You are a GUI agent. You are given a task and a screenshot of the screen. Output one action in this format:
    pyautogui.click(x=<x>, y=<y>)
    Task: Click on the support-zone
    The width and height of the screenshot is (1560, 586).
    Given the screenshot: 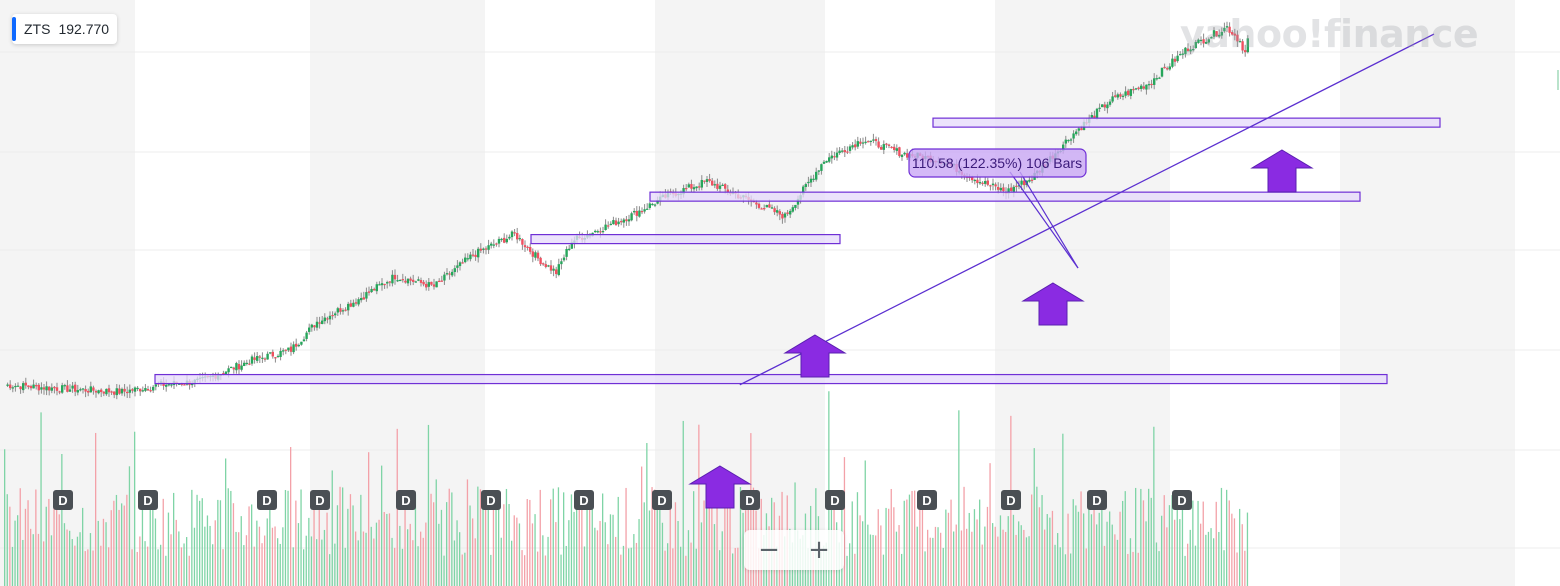 What is the action you would take?
    pyautogui.click(x=685, y=239)
    